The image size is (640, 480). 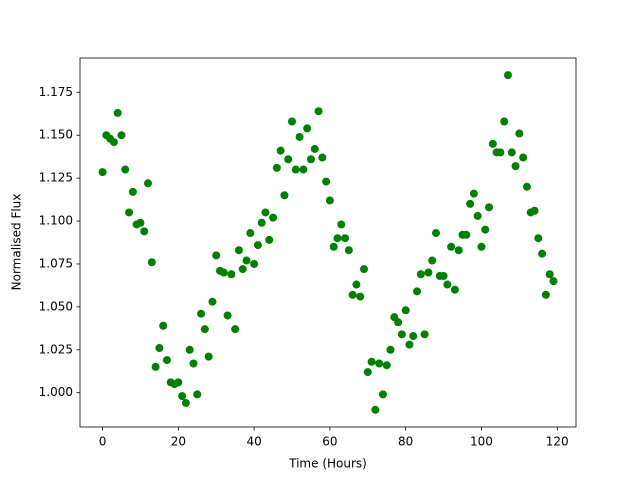 I want to click on y-tick-label: 1.050, so click(x=56, y=306).